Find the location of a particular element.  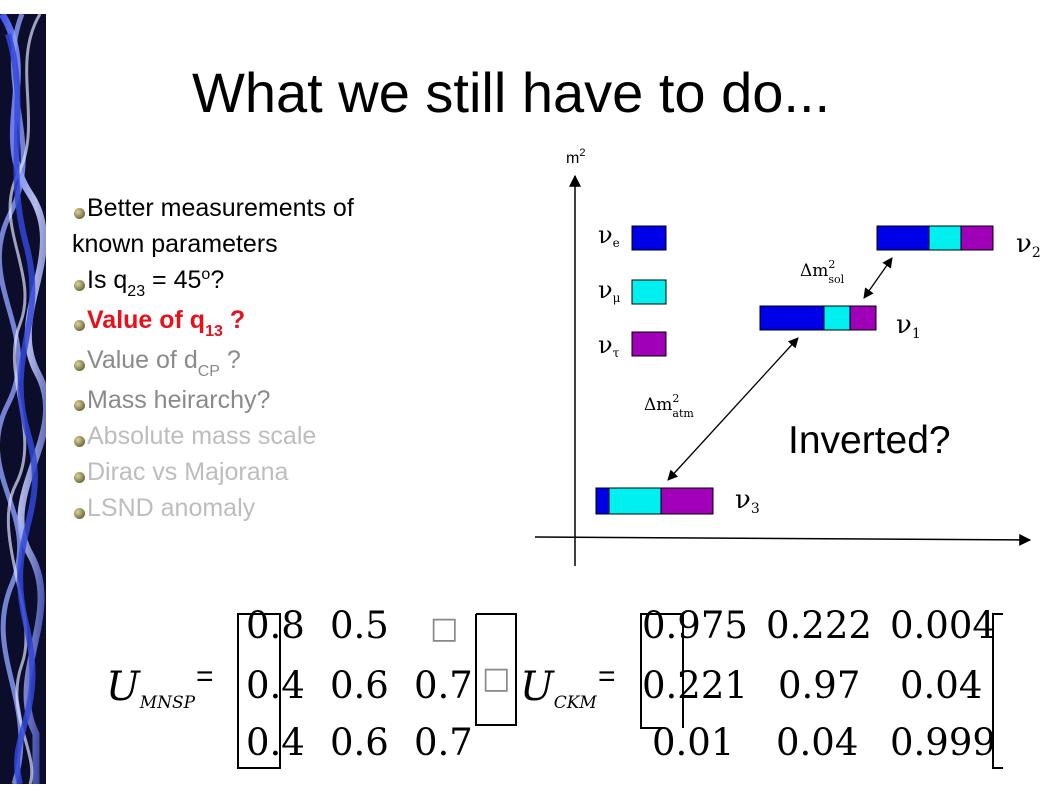

ckm-right-bracket is located at coordinates (997, 691).